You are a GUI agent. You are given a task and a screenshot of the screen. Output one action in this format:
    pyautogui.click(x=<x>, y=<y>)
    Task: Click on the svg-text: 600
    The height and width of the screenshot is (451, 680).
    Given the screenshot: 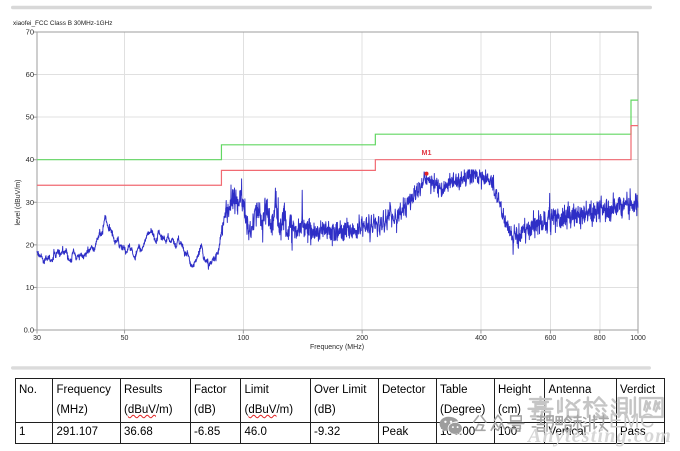 What is the action you would take?
    pyautogui.click(x=551, y=338)
    